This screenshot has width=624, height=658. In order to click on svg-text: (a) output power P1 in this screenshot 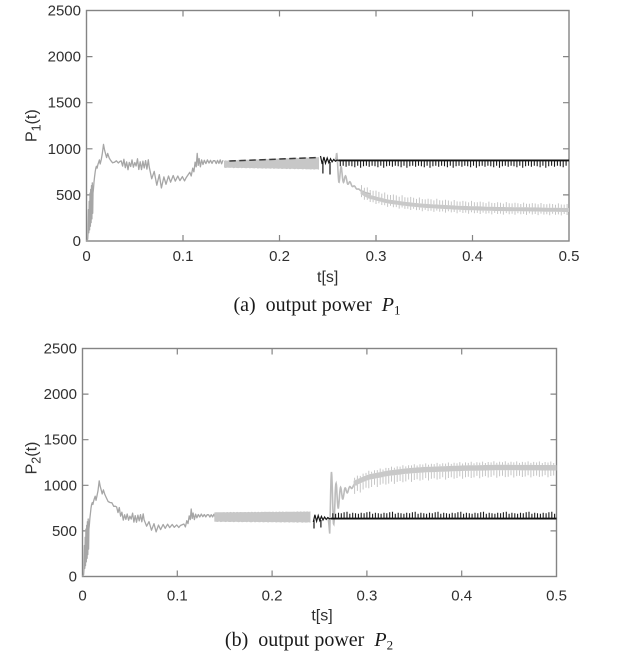, I will do `click(316, 306)`.